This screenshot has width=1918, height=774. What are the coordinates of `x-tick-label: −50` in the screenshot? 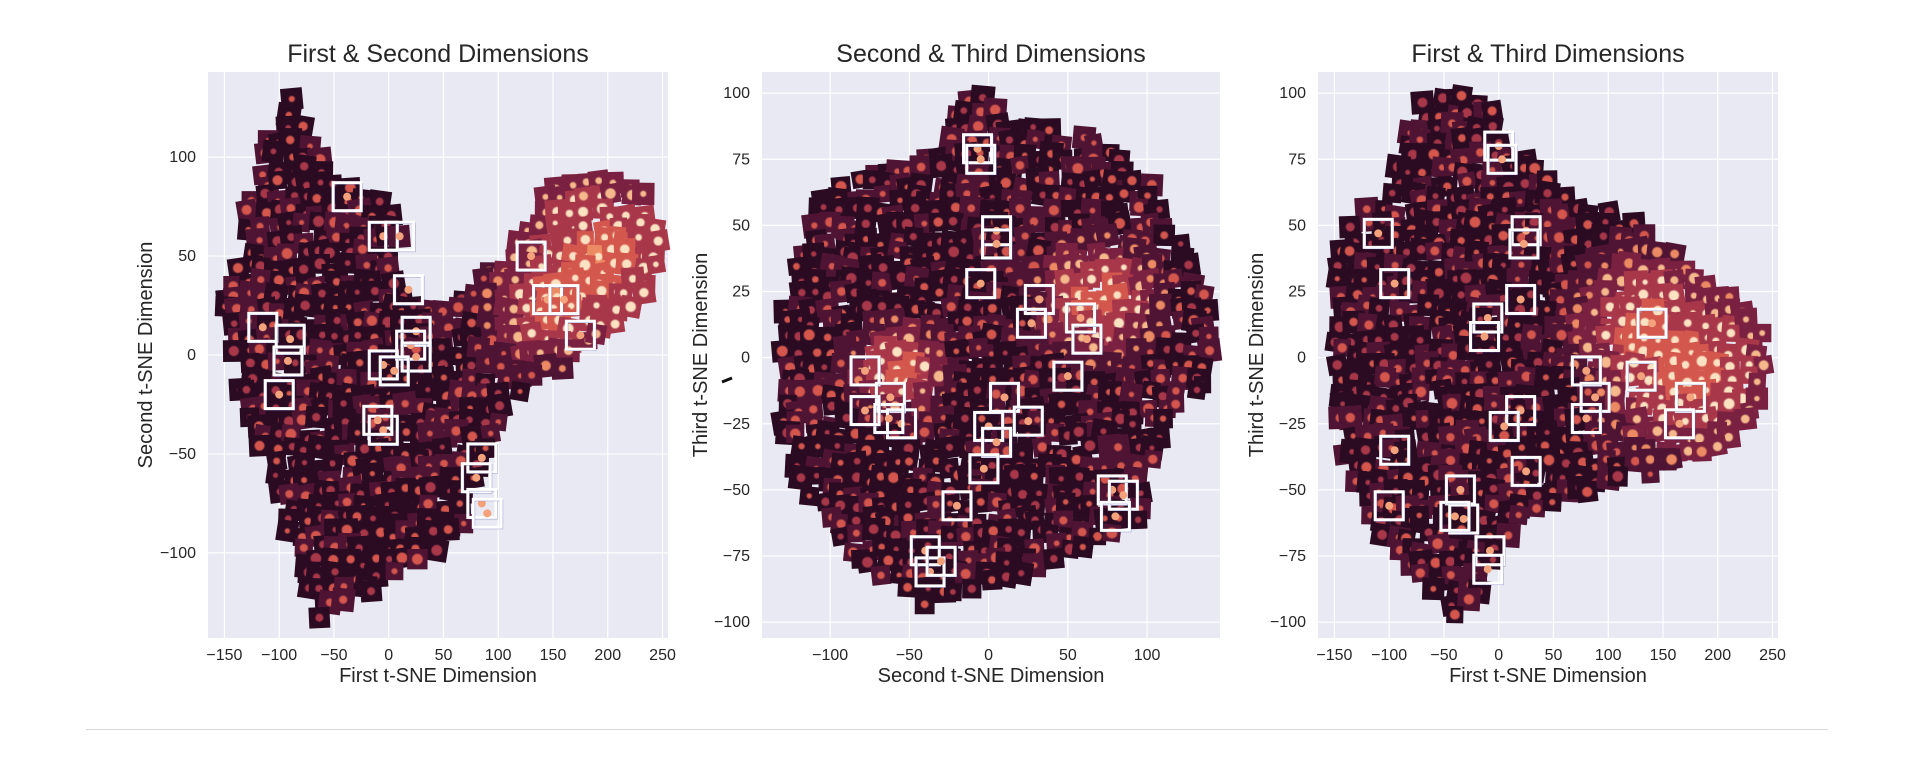 It's located at (909, 655).